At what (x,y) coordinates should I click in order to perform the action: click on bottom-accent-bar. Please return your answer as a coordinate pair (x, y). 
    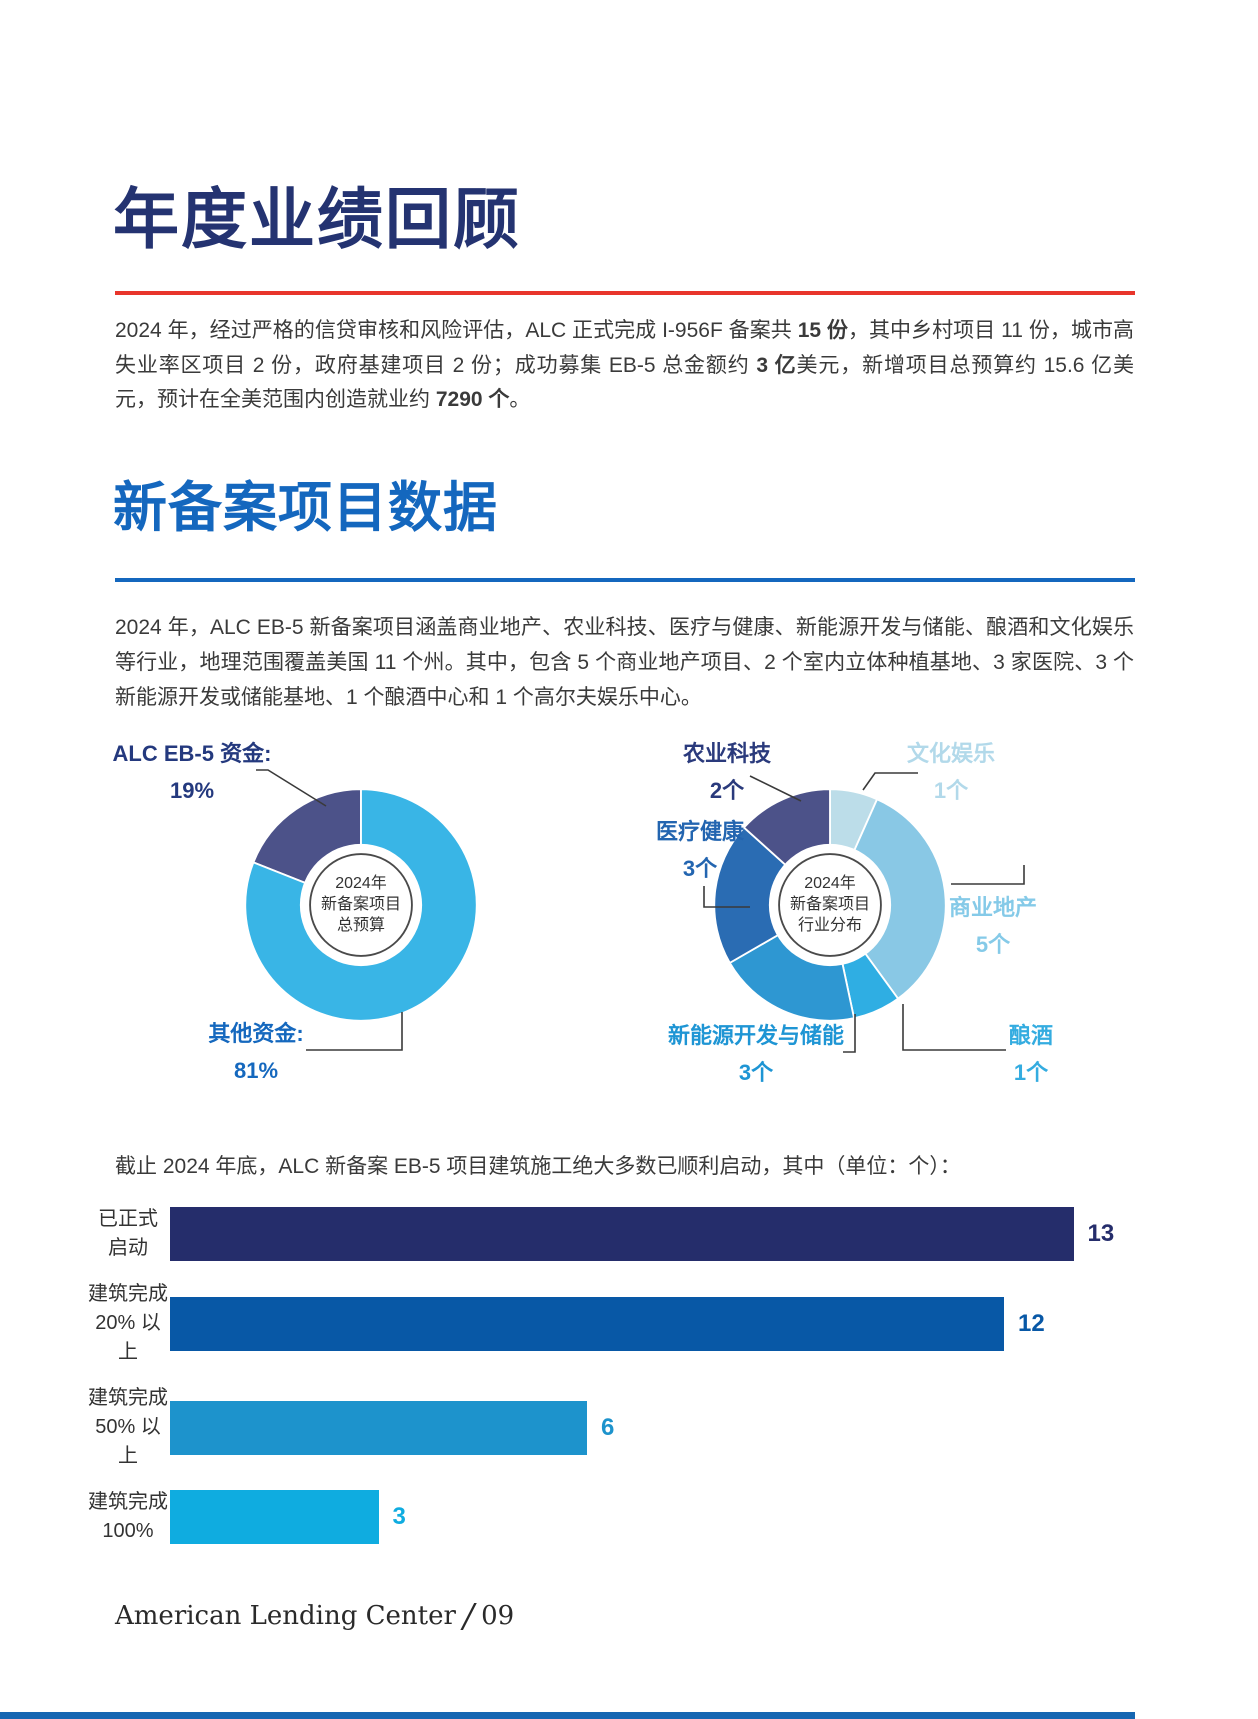
    Looking at the image, I should click on (567, 1715).